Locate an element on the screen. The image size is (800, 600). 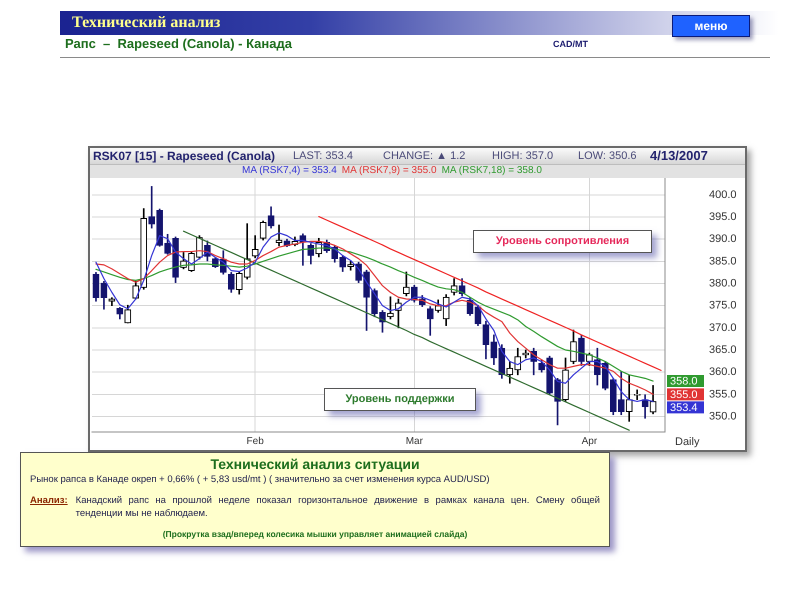
menu-button: меню is located at coordinates (711, 26).